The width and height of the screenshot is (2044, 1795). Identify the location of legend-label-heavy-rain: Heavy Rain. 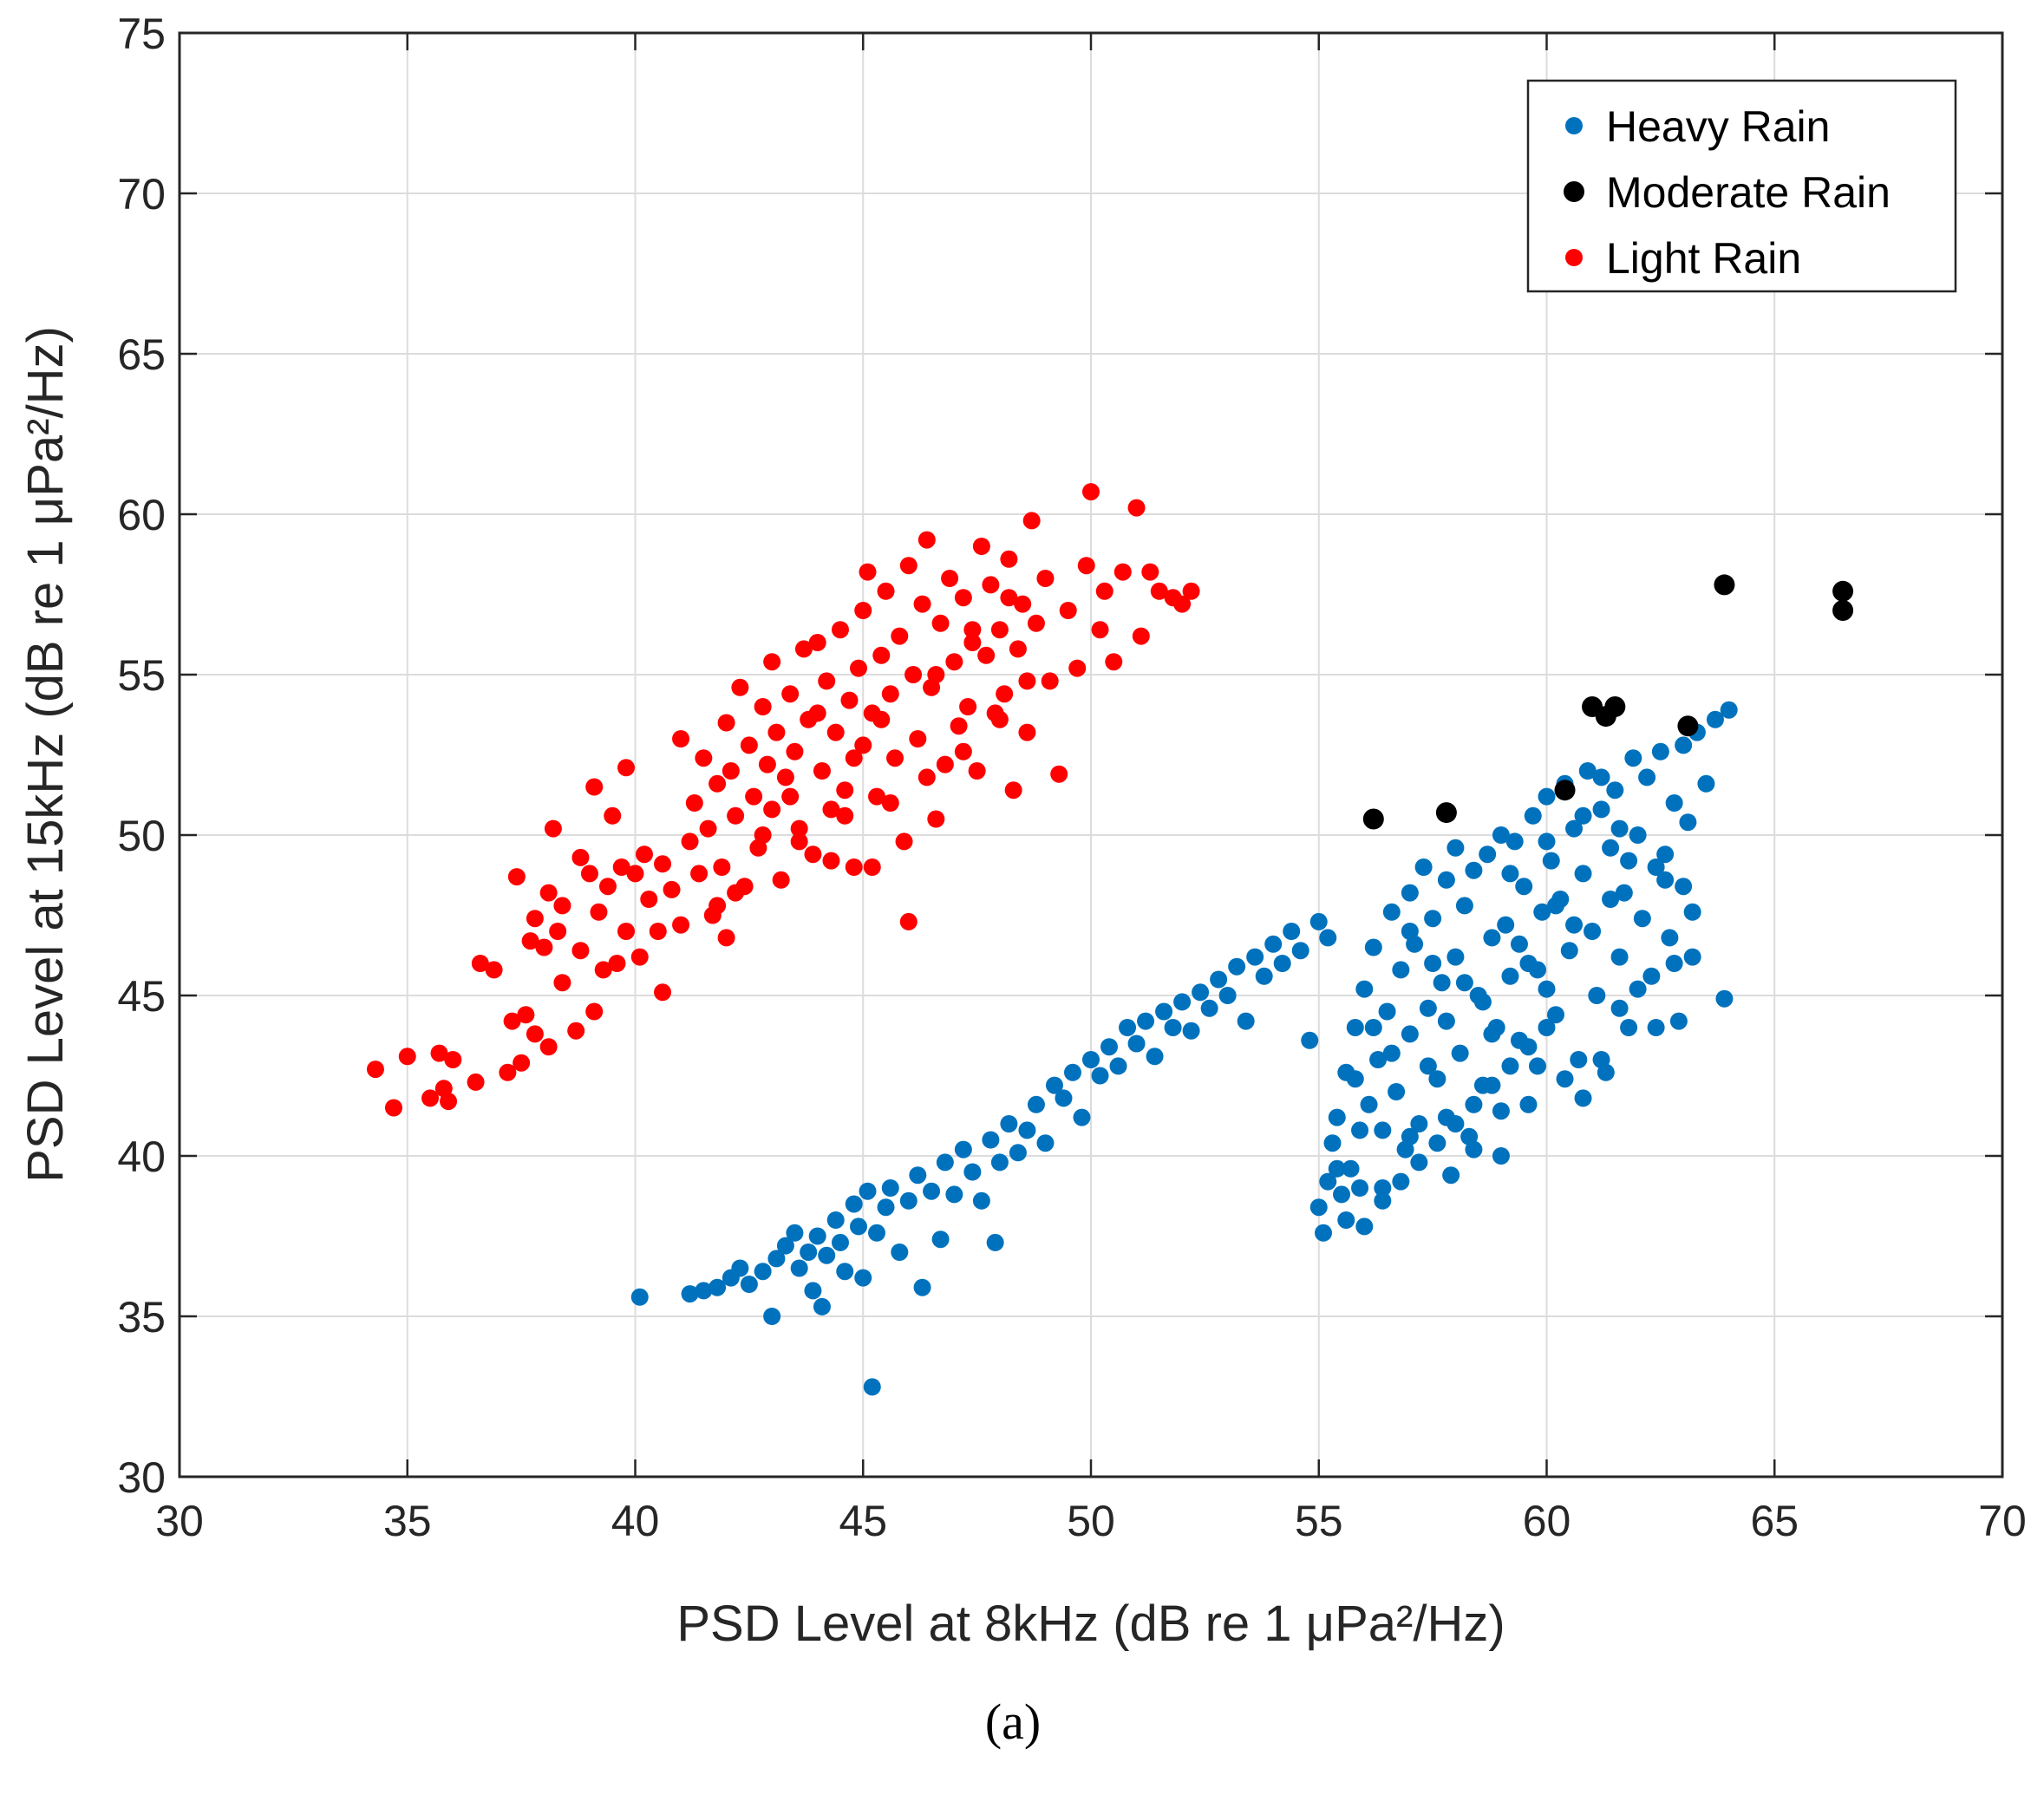
(1718, 126).